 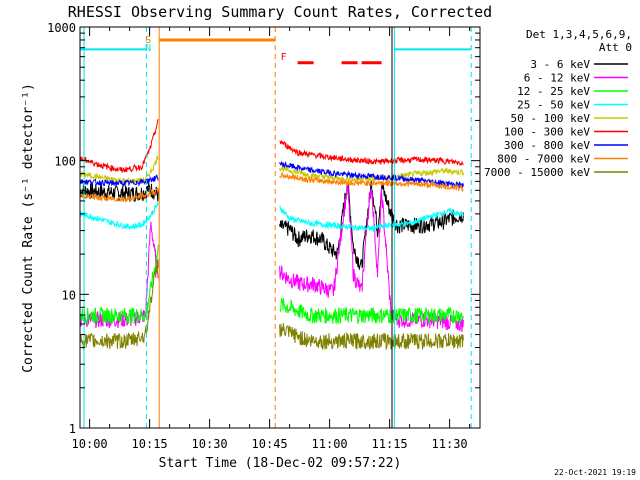 I want to click on marker-s: S, so click(x=148, y=40).